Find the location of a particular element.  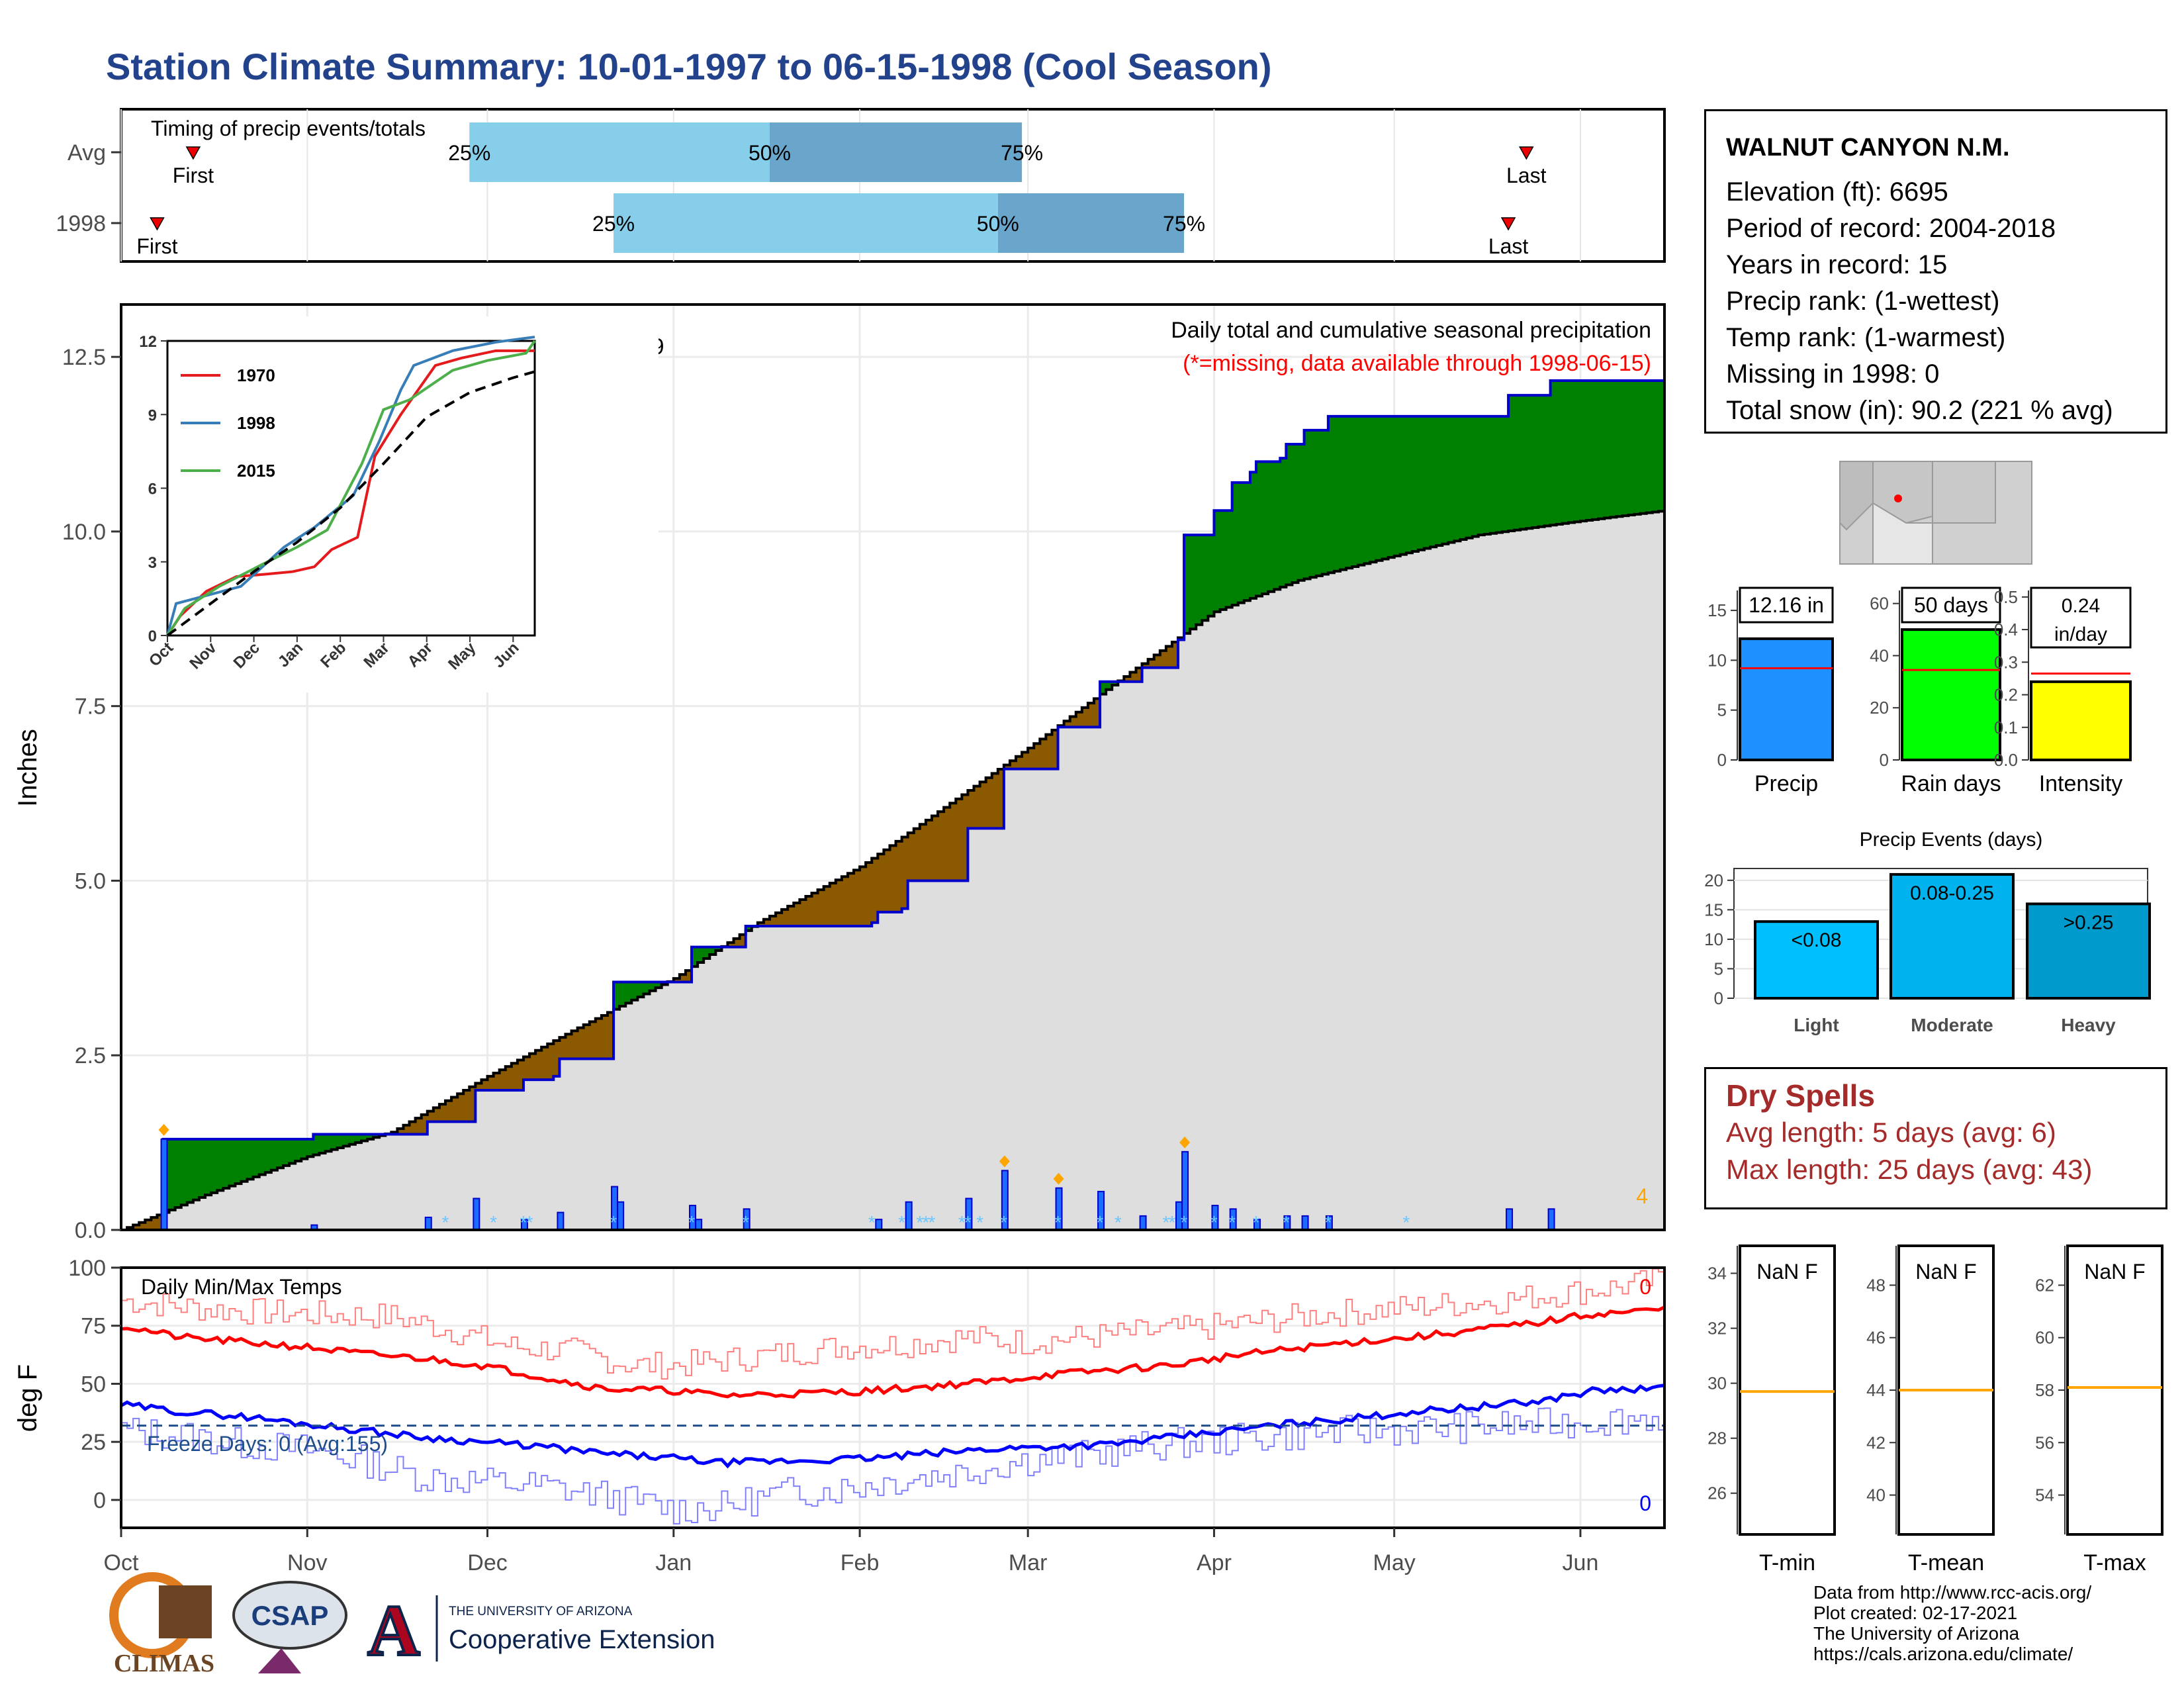

tbox-y-tick-label: 40 is located at coordinates (1876, 1495).